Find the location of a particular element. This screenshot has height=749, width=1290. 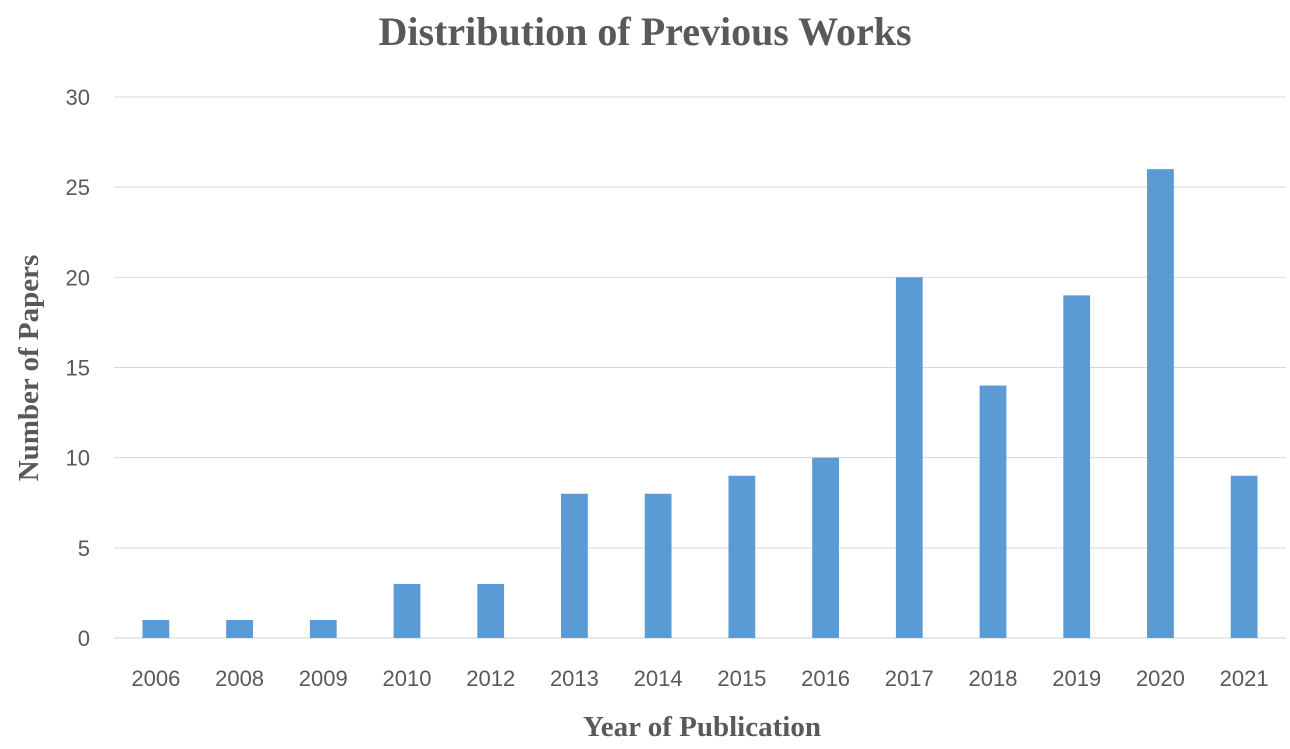

y-axis-ticks: 0 5 10 15 20 25 30 is located at coordinates (78, 368).